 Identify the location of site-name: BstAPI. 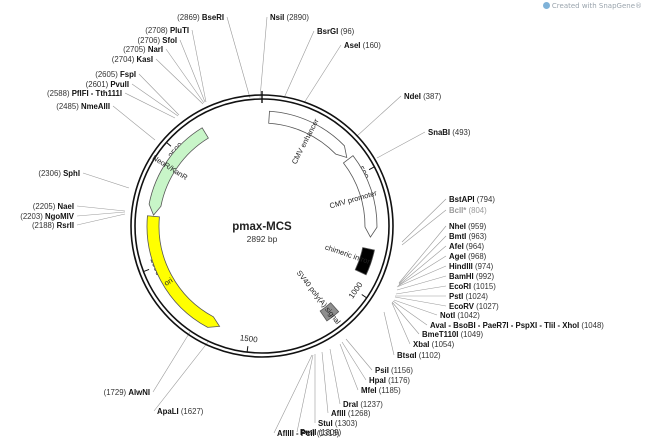
(462, 199).